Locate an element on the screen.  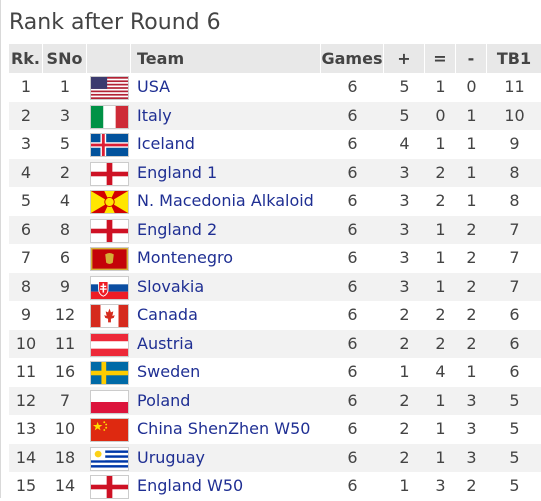
tb1-cell: 10 is located at coordinates (514, 115).